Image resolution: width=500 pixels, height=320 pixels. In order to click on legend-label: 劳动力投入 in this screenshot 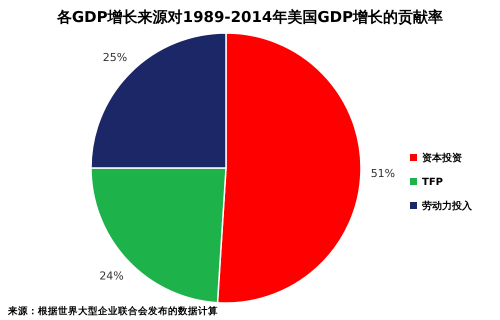, I will do `click(447, 206)`.